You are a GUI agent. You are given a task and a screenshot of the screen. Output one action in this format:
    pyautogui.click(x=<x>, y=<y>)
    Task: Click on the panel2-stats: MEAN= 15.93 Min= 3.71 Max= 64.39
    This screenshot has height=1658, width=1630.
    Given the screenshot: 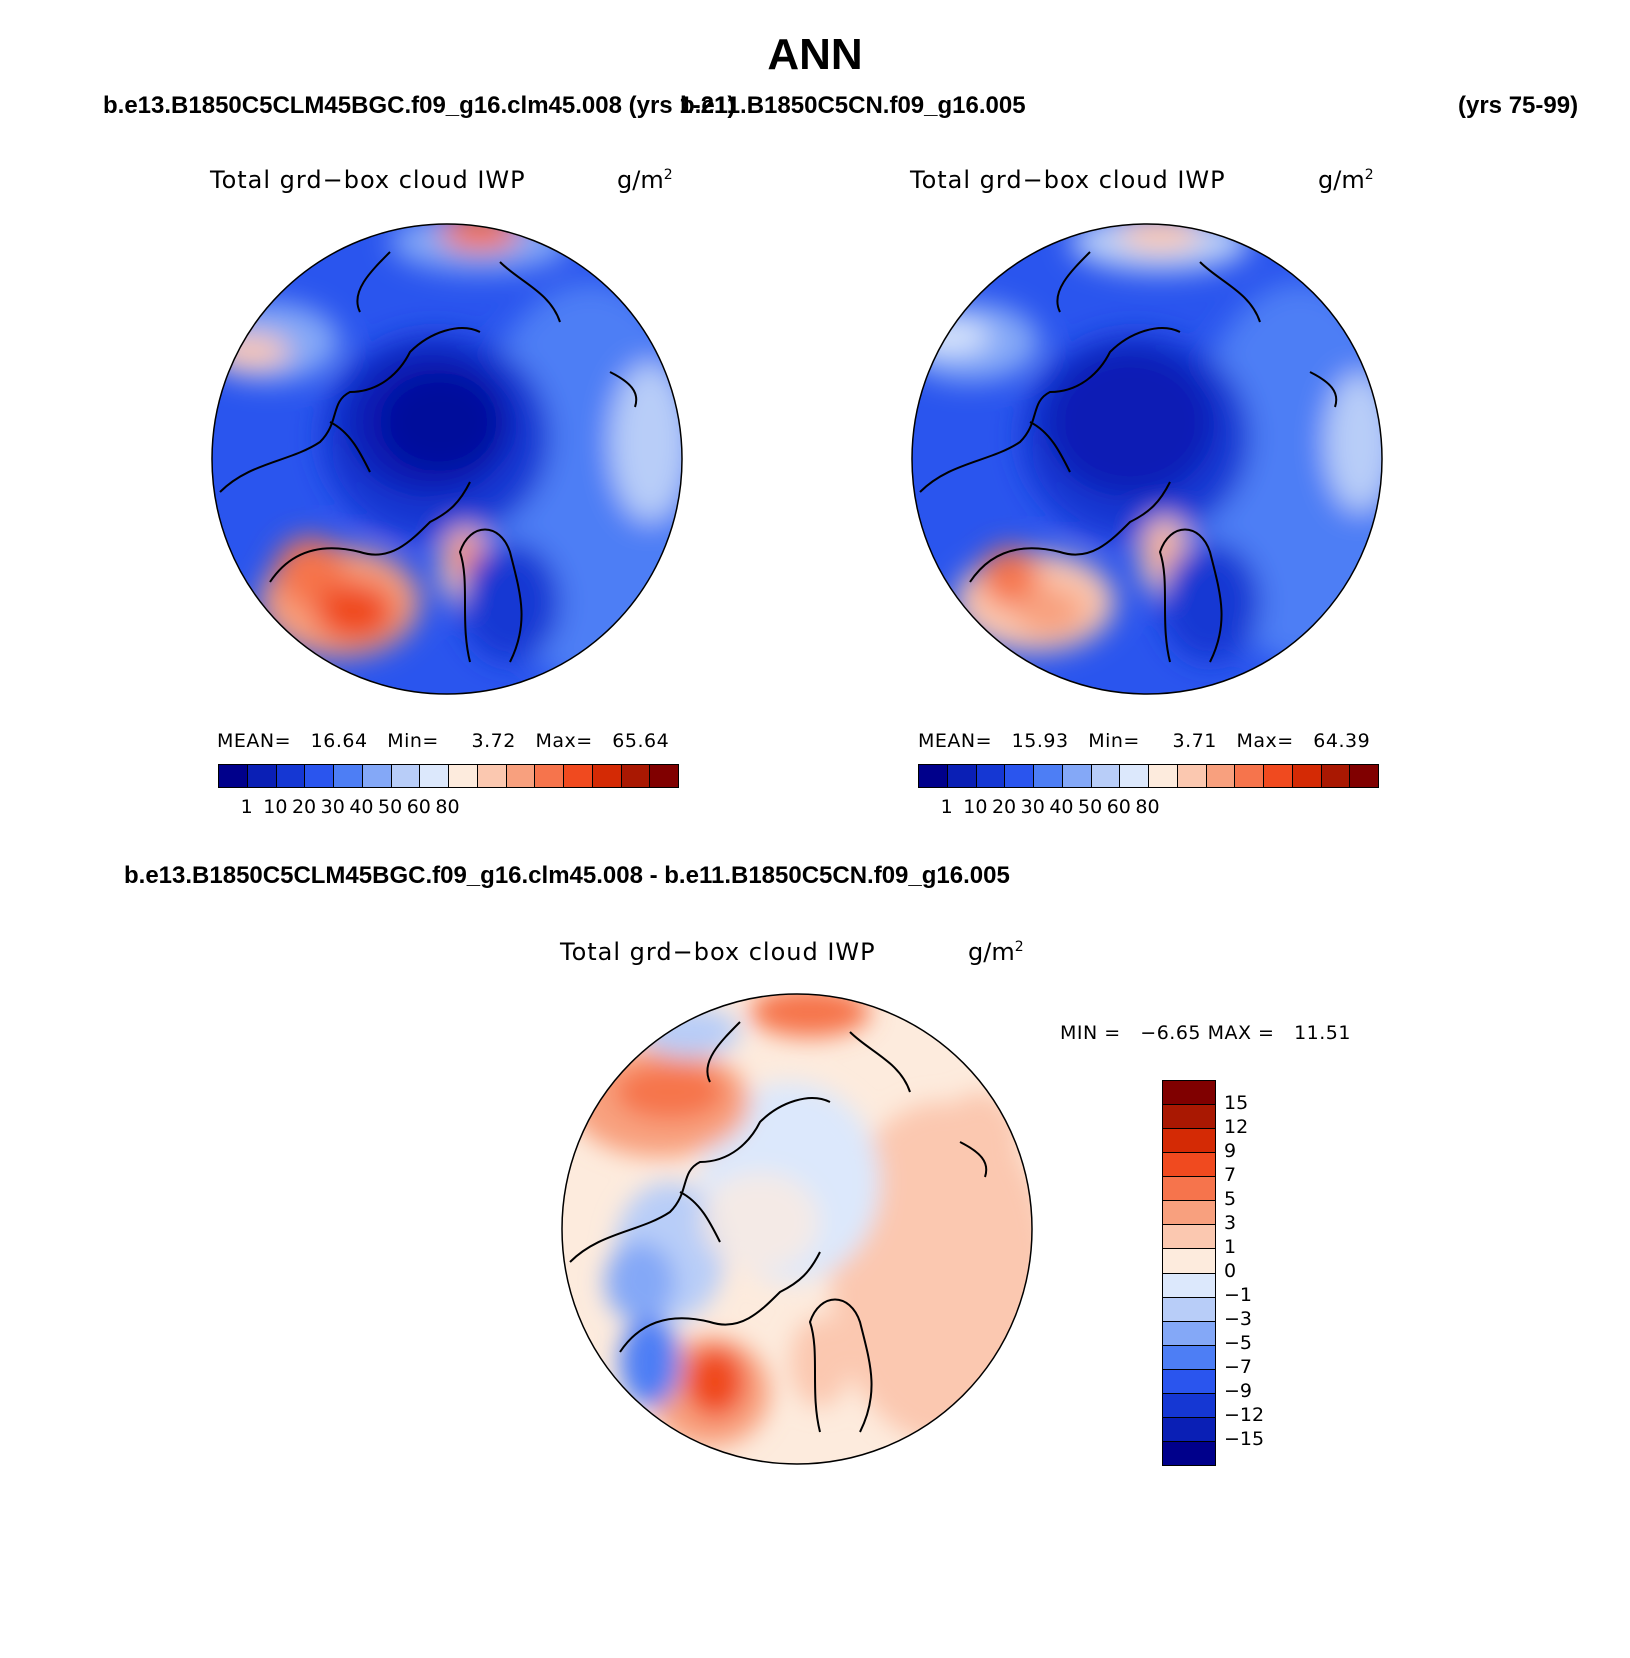 What is the action you would take?
    pyautogui.click(x=1144, y=741)
    